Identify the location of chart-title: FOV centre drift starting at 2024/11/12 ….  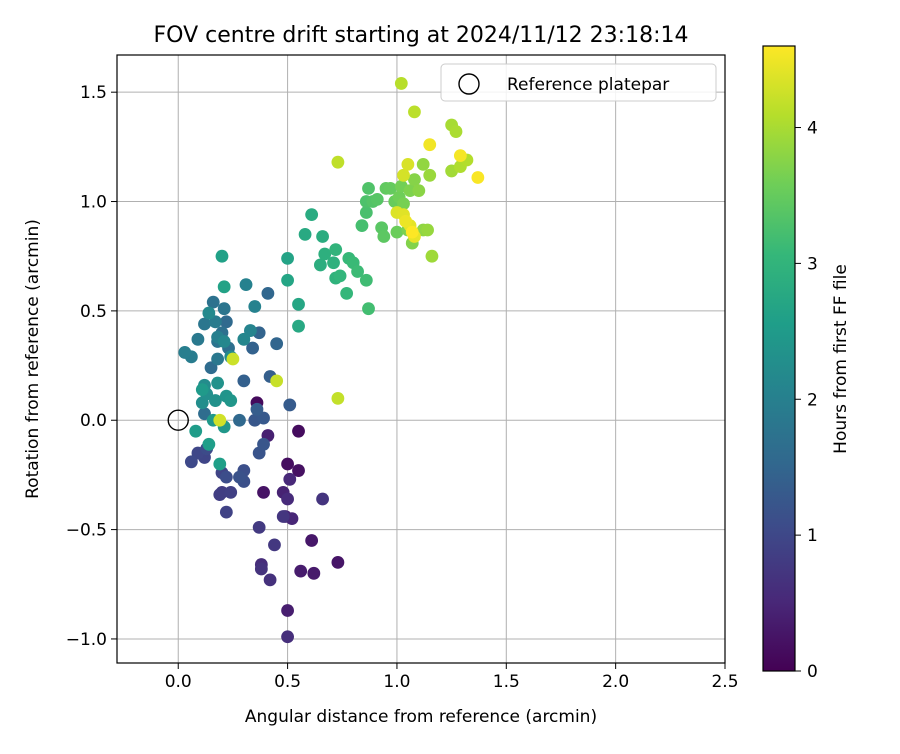
(421, 35).